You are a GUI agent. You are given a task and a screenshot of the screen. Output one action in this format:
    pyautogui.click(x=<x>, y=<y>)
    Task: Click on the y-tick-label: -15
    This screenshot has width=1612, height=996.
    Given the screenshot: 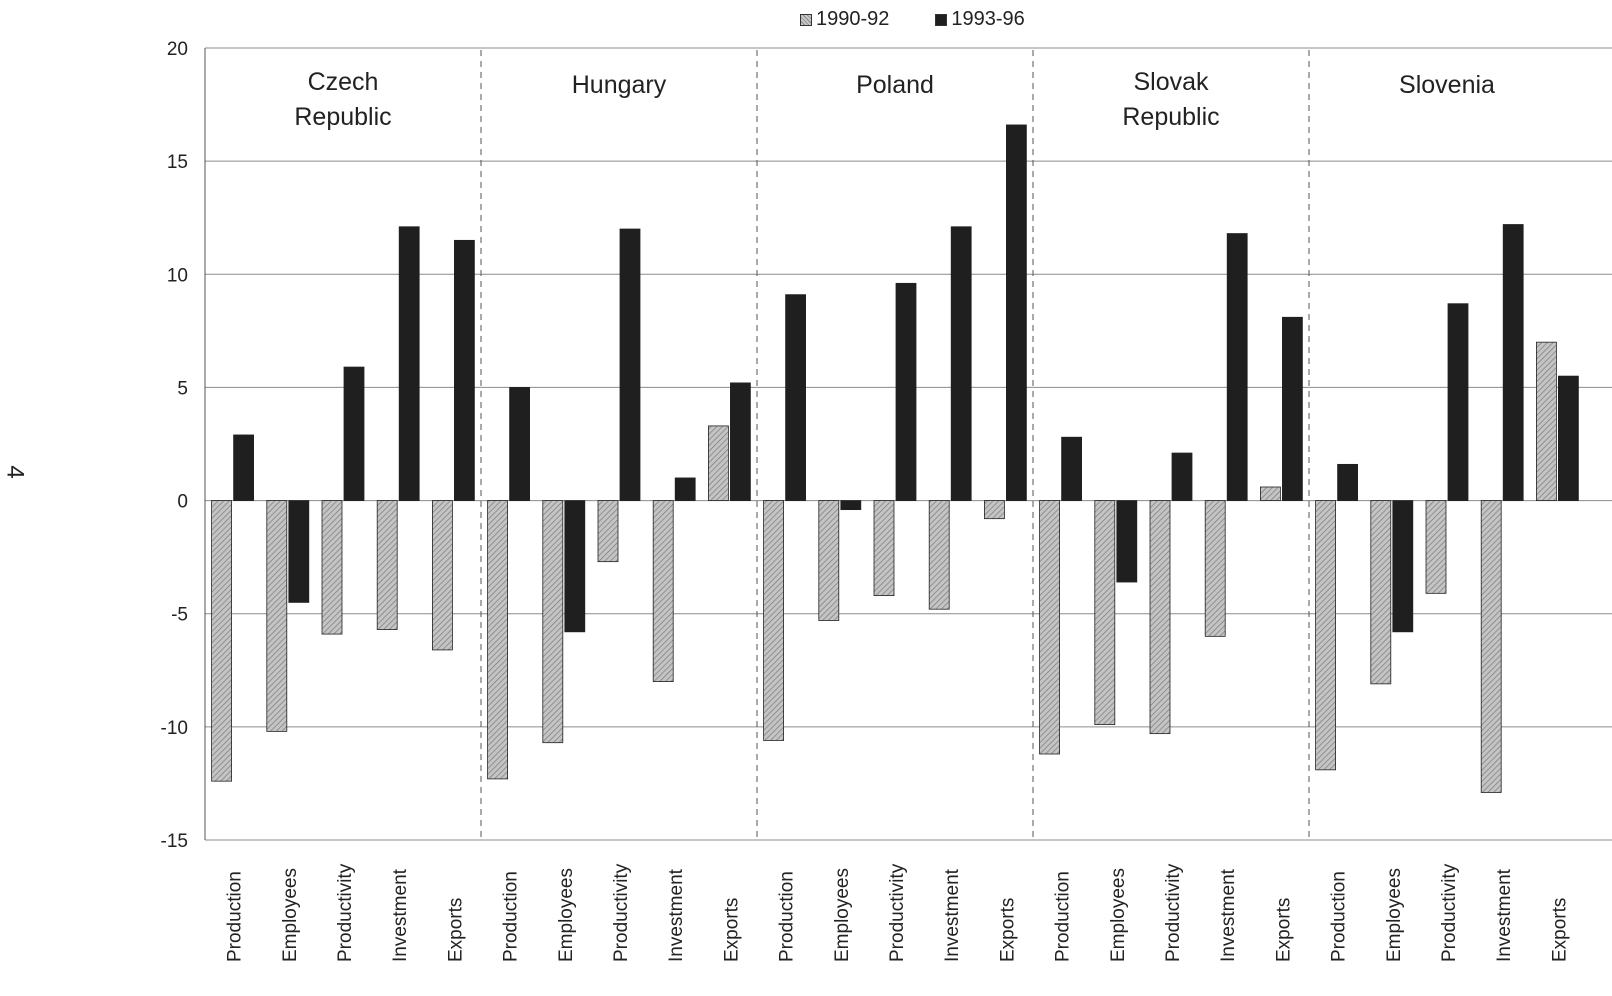 What is the action you would take?
    pyautogui.click(x=174, y=841)
    